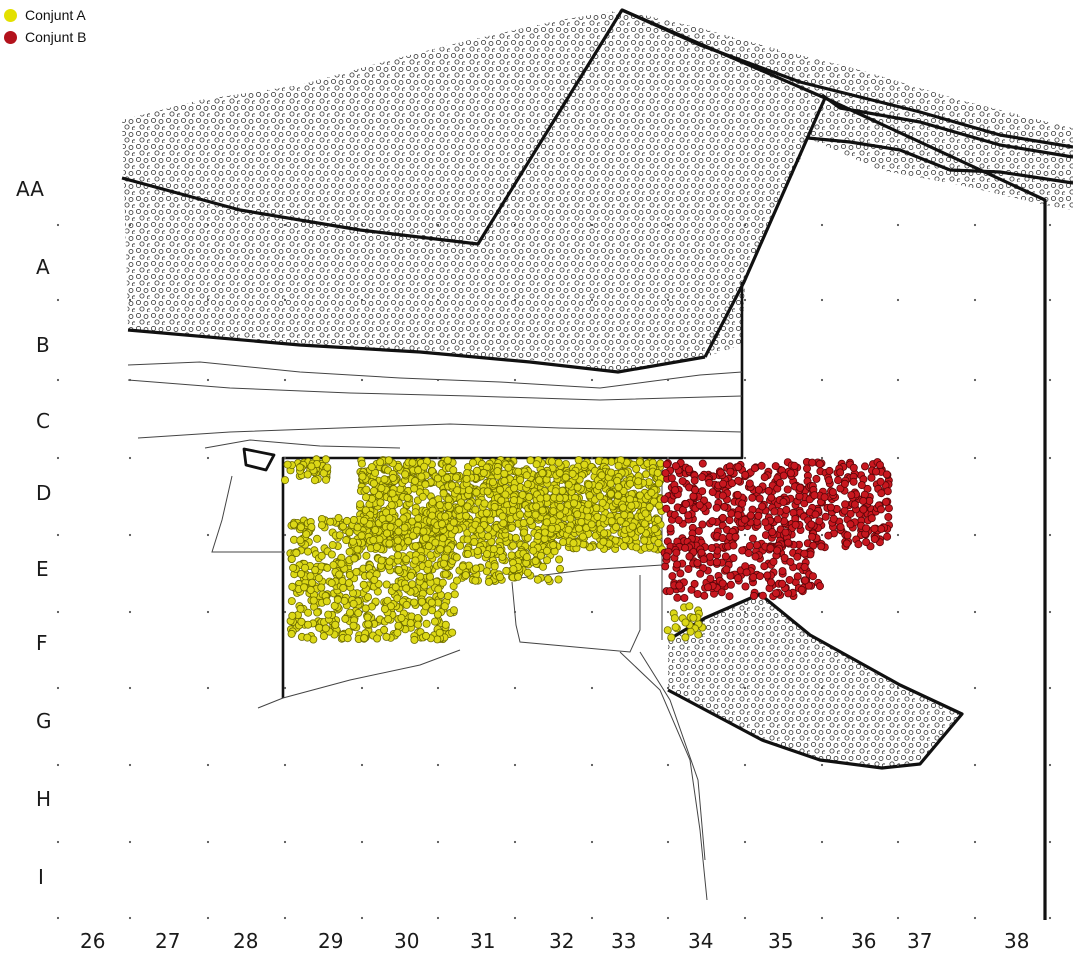 This screenshot has height=956, width=1073. What do you see at coordinates (777, 530) in the screenshot?
I see `conjunt-b-points` at bounding box center [777, 530].